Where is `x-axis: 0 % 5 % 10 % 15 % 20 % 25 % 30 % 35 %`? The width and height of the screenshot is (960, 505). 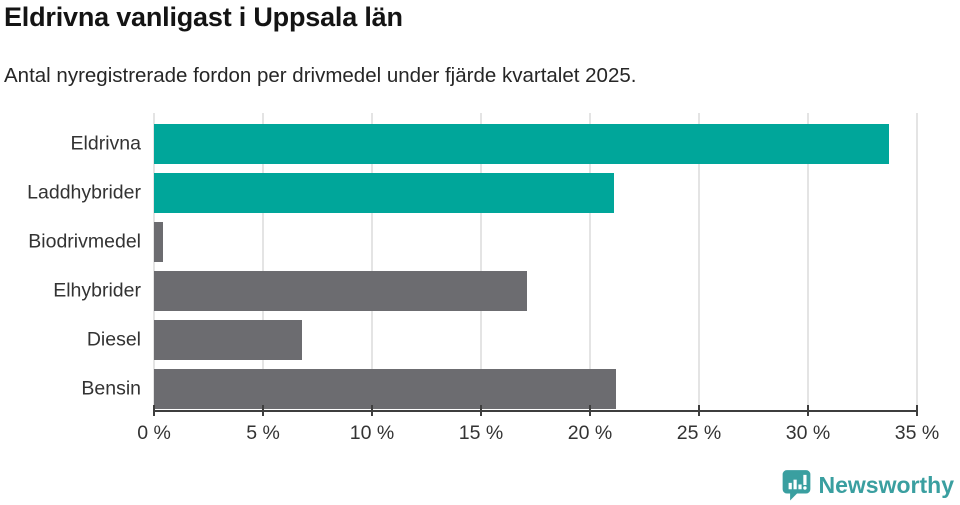
x-axis: 0 % 5 % 10 % 15 % 20 % 25 % 30 % 35 % is located at coordinates (538, 429).